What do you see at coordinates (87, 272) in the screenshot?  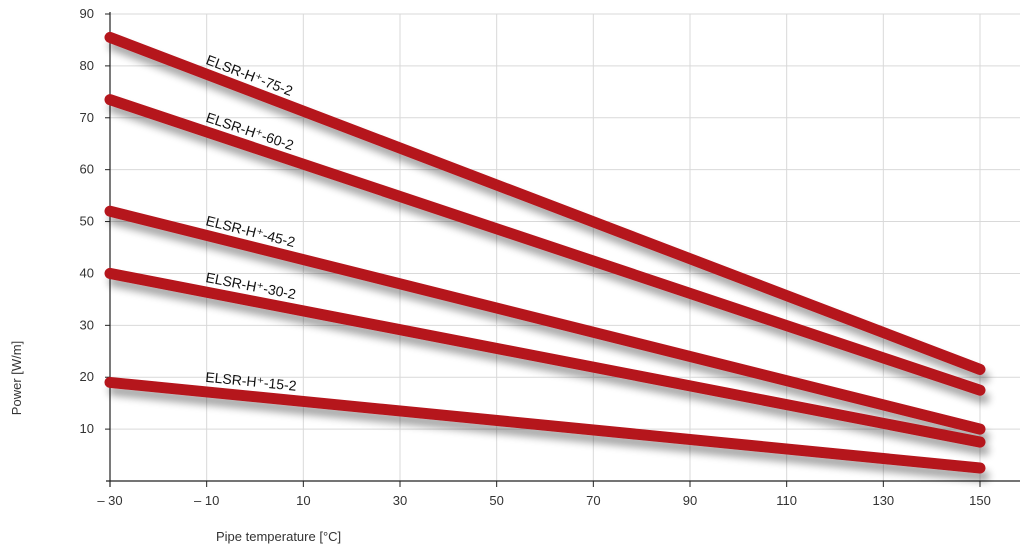 I see `y-tick-label: 40` at bounding box center [87, 272].